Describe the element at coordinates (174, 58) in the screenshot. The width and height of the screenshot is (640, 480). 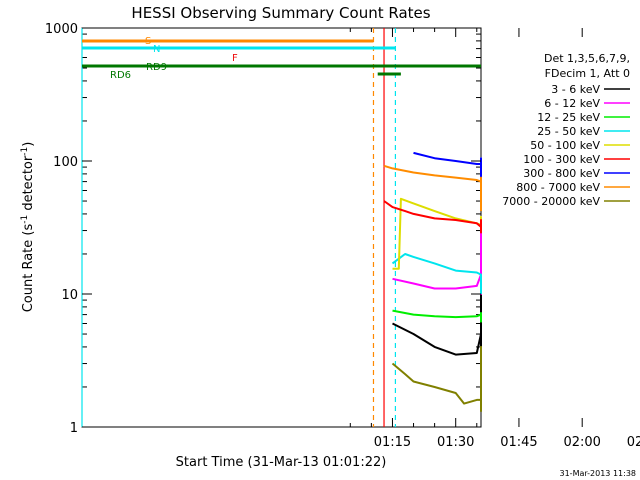
I see `flag-labels: SN F RD6 RD9` at that location.